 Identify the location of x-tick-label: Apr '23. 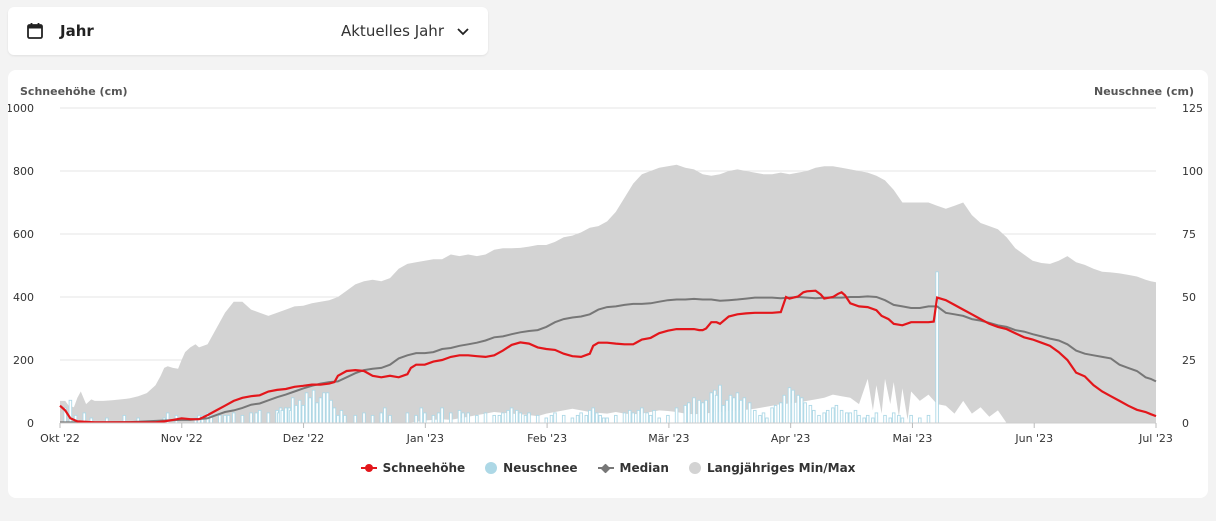
(791, 438).